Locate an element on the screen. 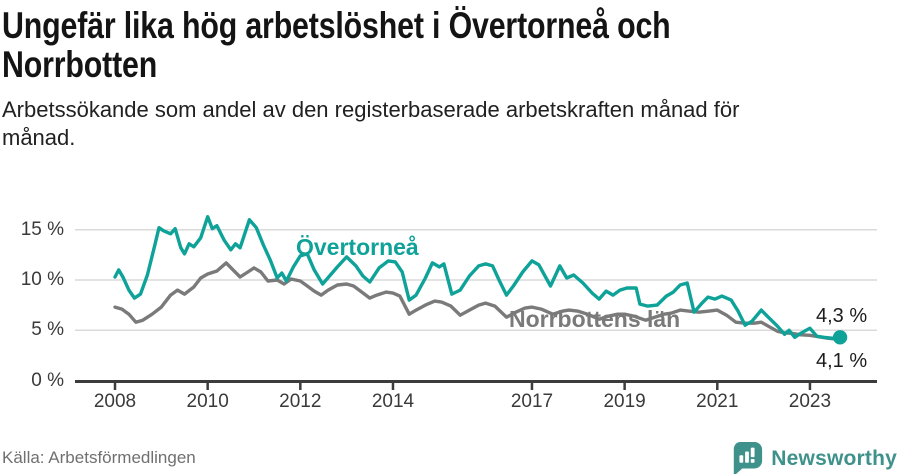  y-tick-label: 15 % is located at coordinates (42, 229).